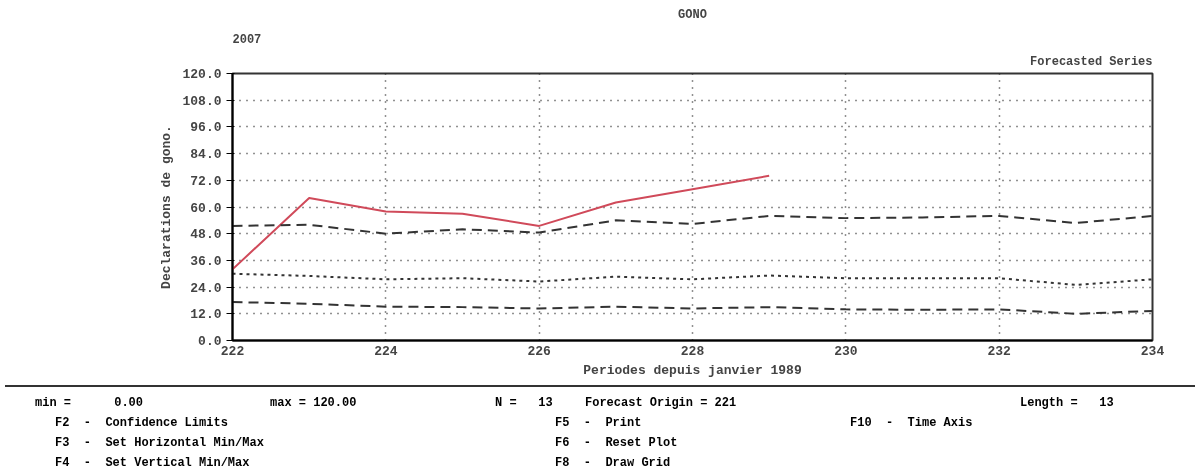 Image resolution: width=1199 pixels, height=475 pixels. Describe the element at coordinates (206, 128) in the screenshot. I see `y-tick-label: 96.0` at that location.